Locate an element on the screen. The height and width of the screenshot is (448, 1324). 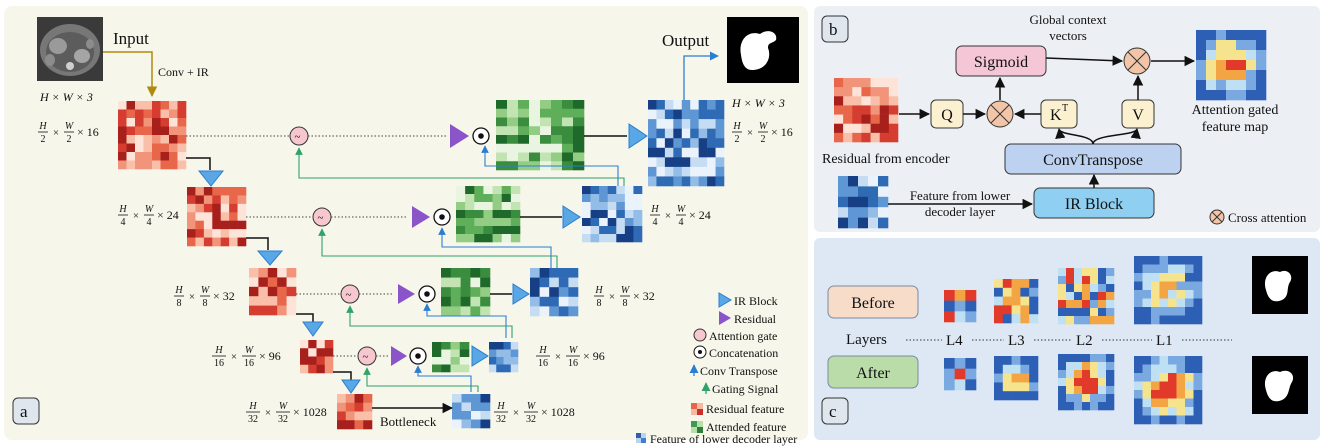
decoder-feature-bottleneck is located at coordinates (471, 411).